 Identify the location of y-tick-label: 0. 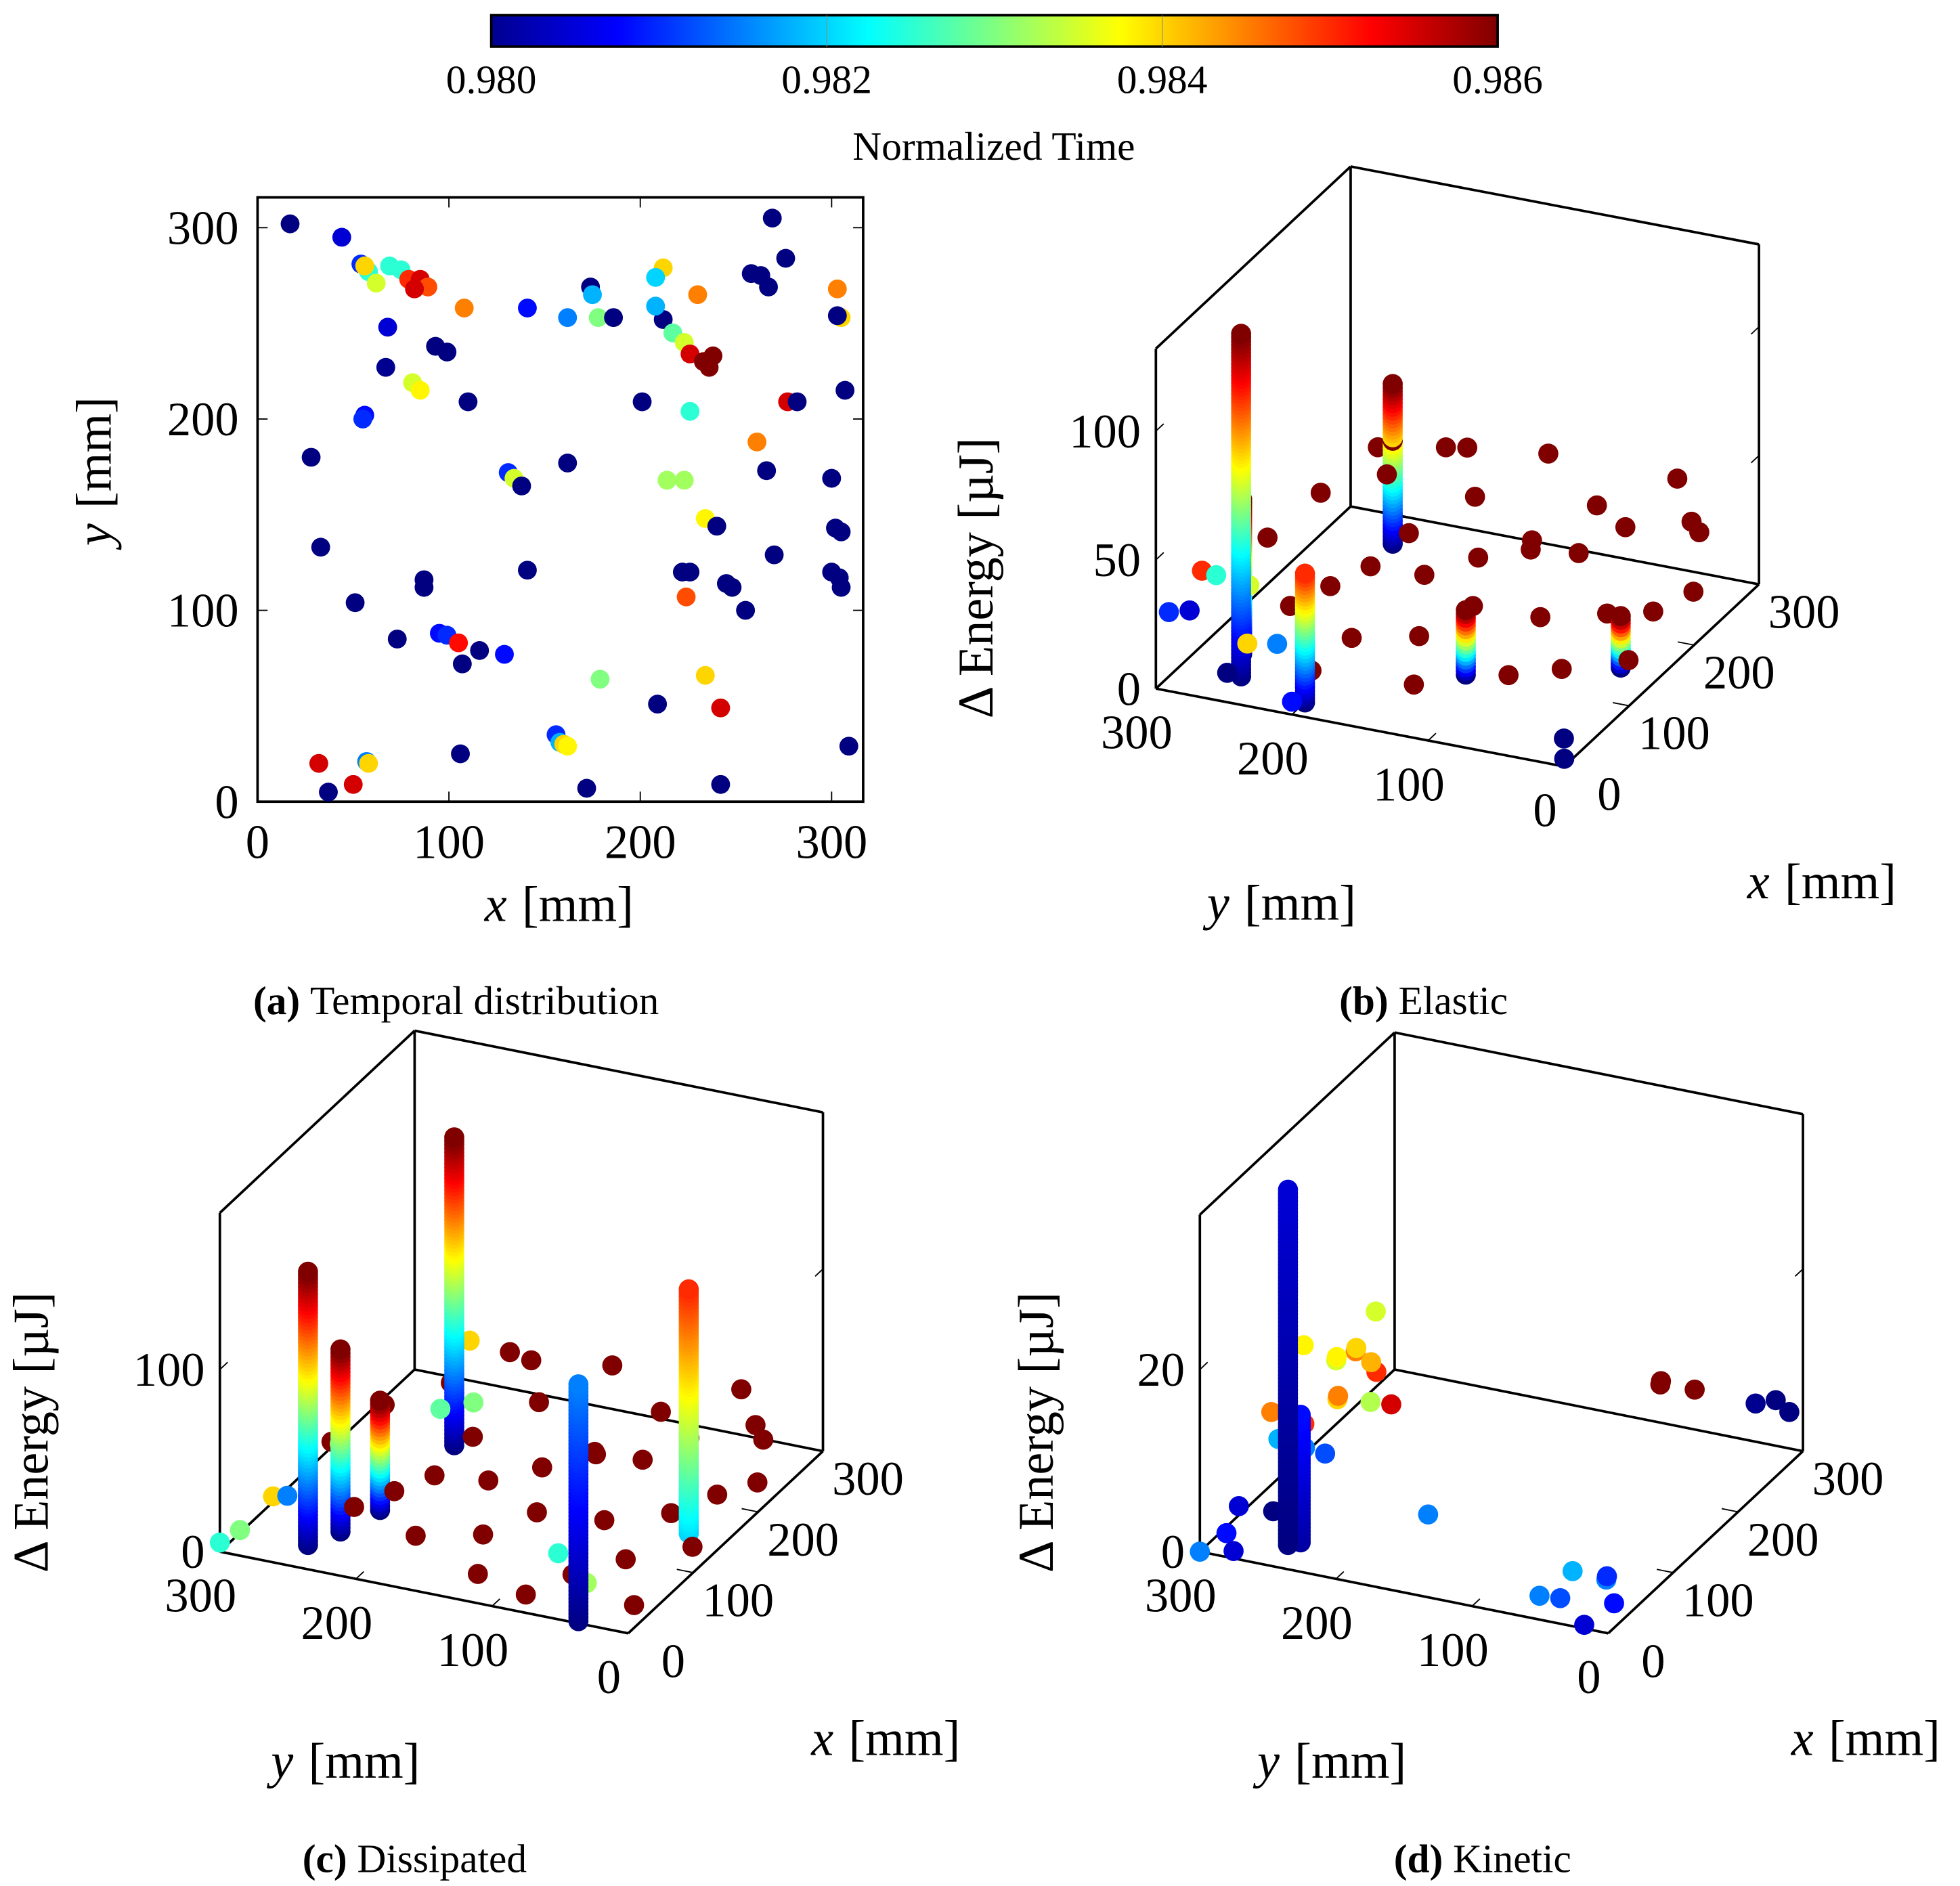
(609, 1677).